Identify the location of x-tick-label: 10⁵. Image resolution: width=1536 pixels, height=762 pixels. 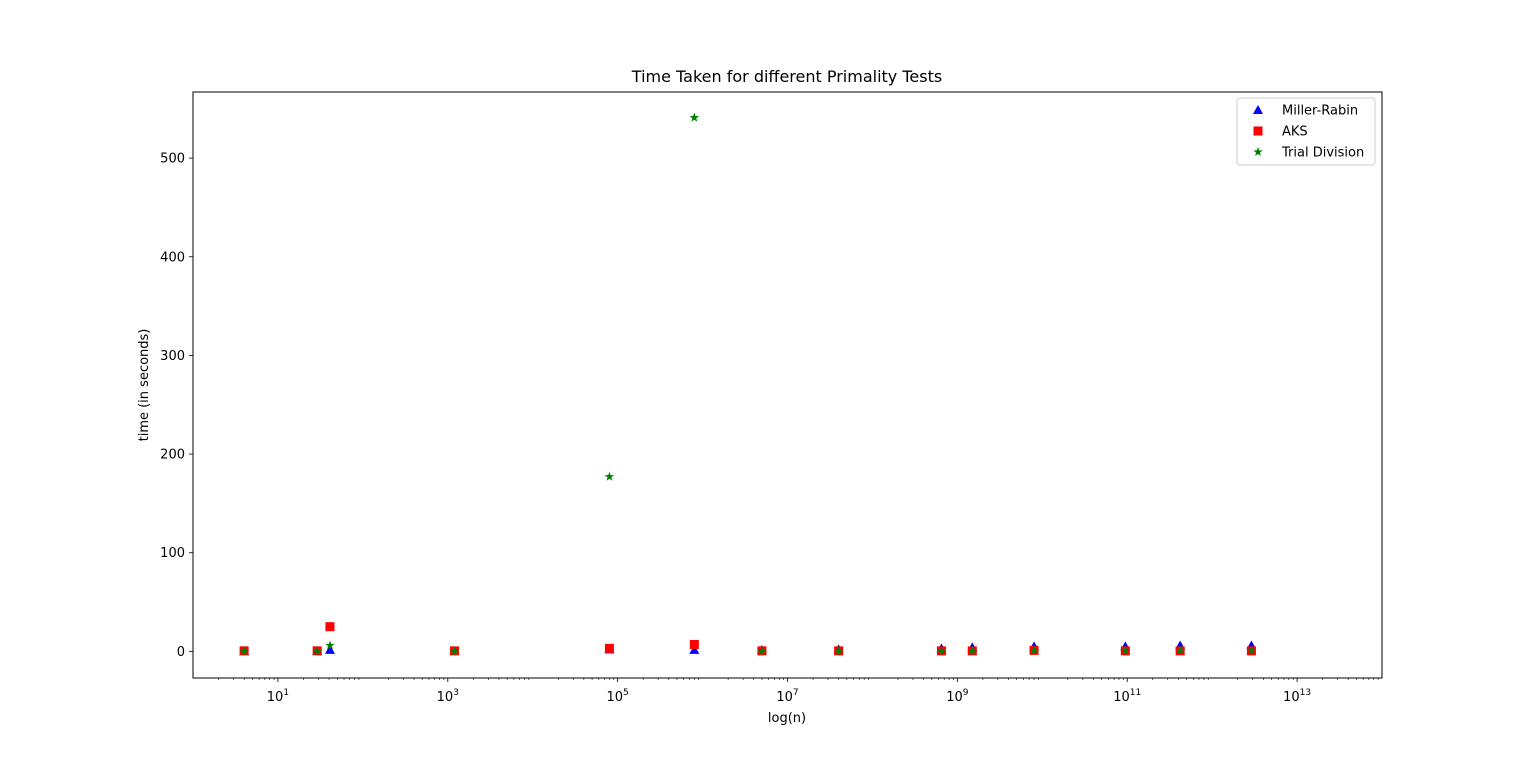
(618, 696).